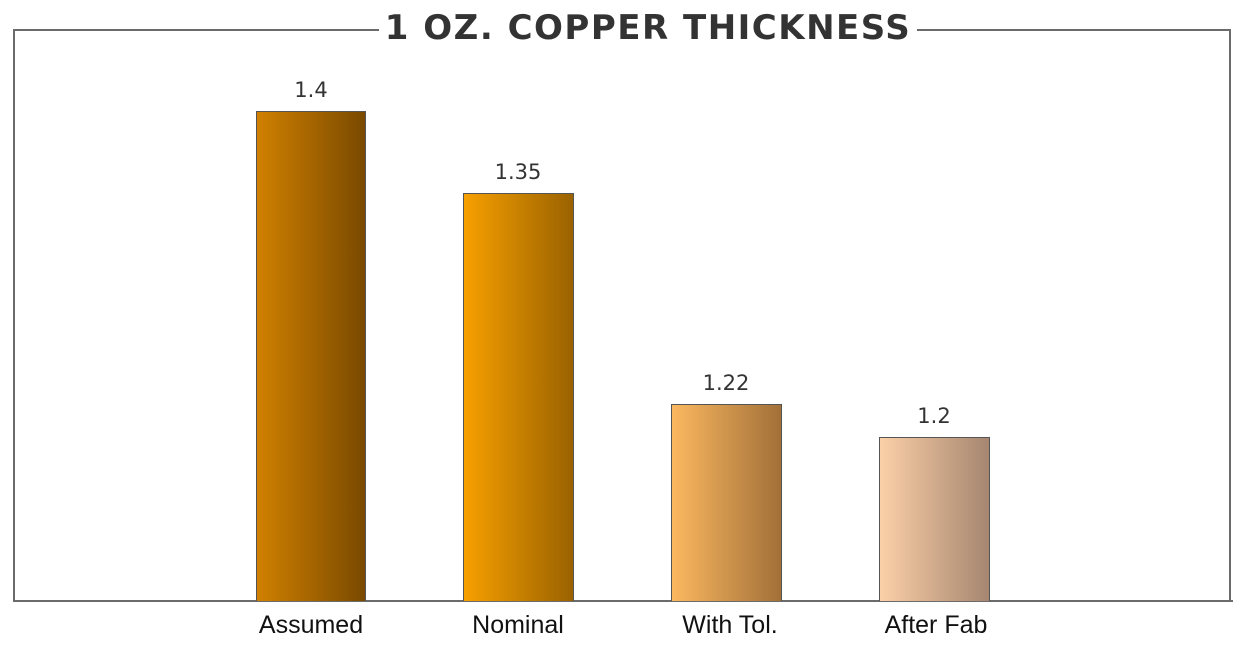 The image size is (1248, 652). Describe the element at coordinates (648, 28) in the screenshot. I see `chart-title-text: 1 OZ. COPPER THICKNESS` at that location.